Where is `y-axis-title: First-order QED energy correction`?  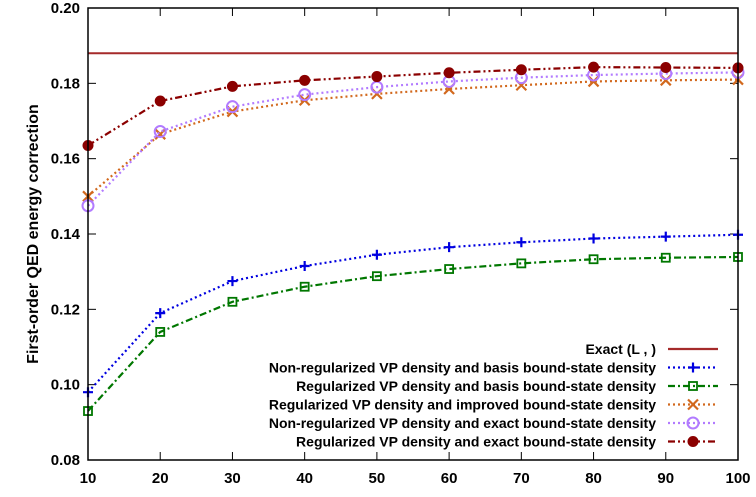
y-axis-title: First-order QED energy correction is located at coordinates (33, 234).